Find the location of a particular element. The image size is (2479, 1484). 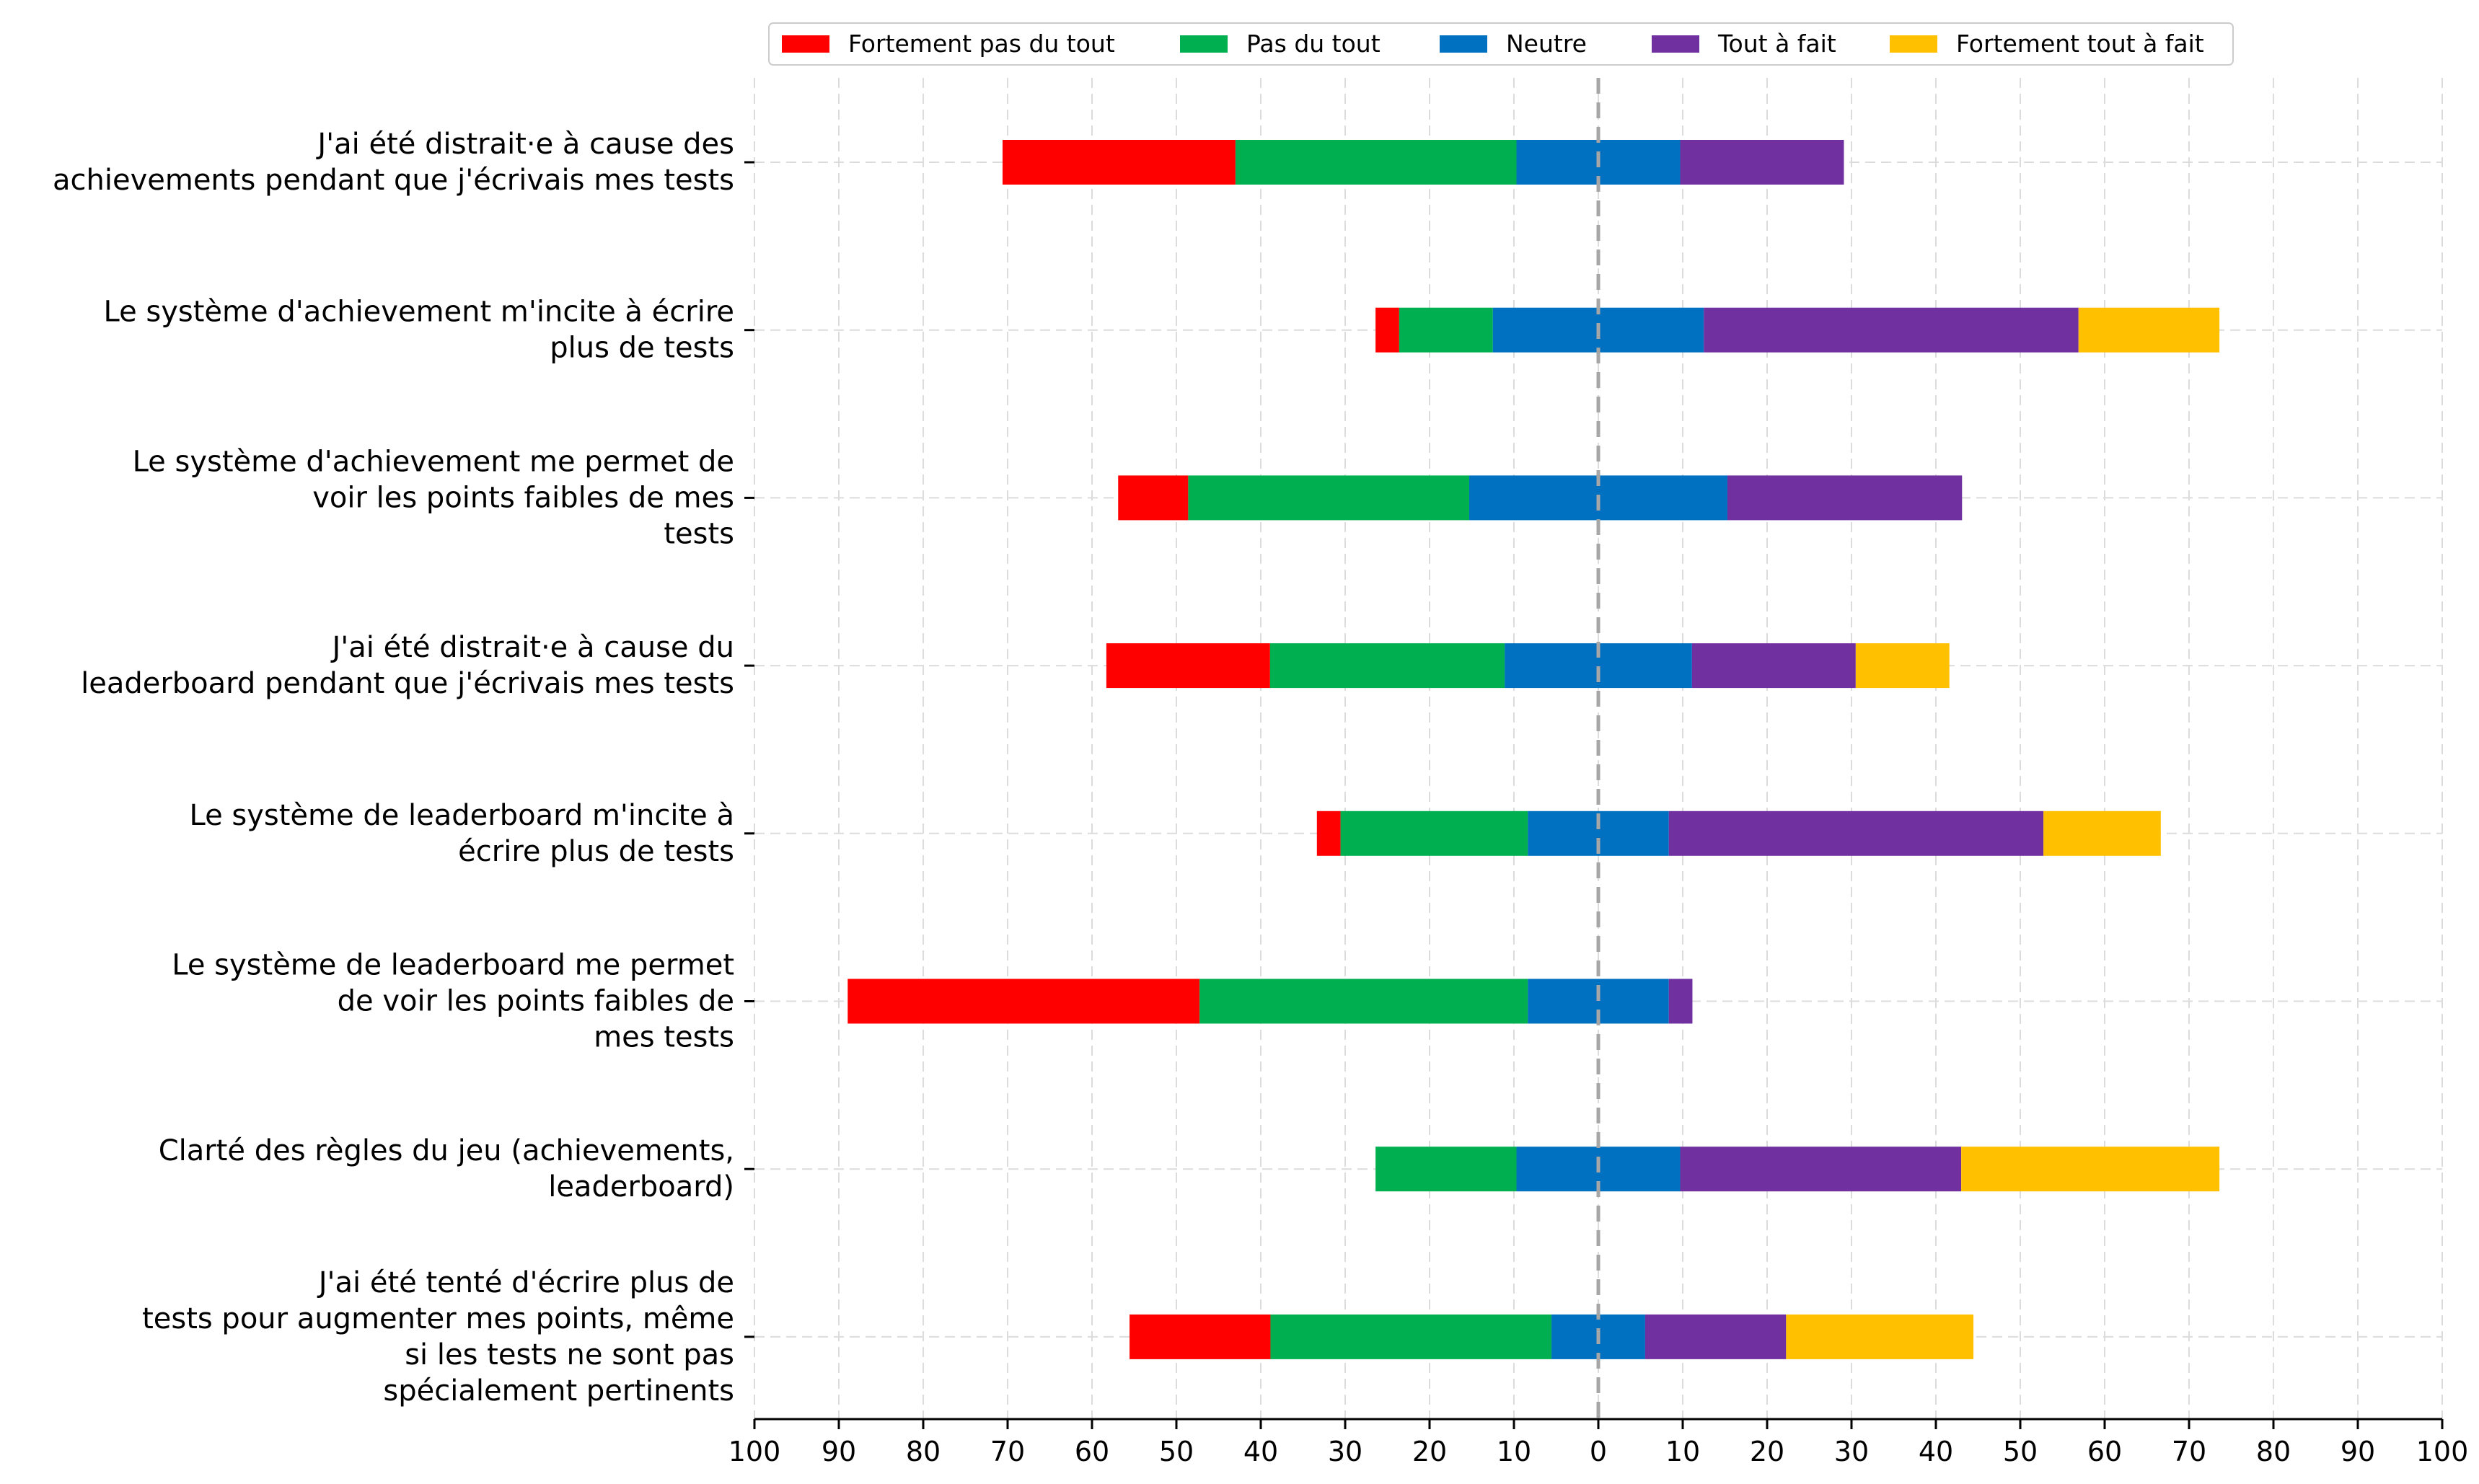

legend-label-1: Pas du tout is located at coordinates (1313, 44).